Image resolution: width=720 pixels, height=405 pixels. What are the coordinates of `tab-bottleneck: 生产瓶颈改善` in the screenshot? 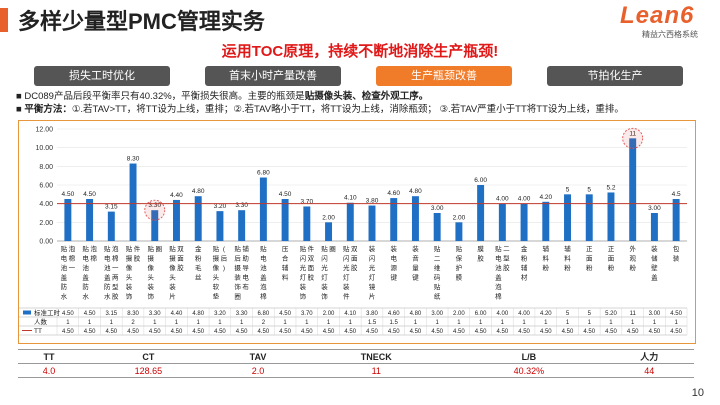 It's located at (444, 76).